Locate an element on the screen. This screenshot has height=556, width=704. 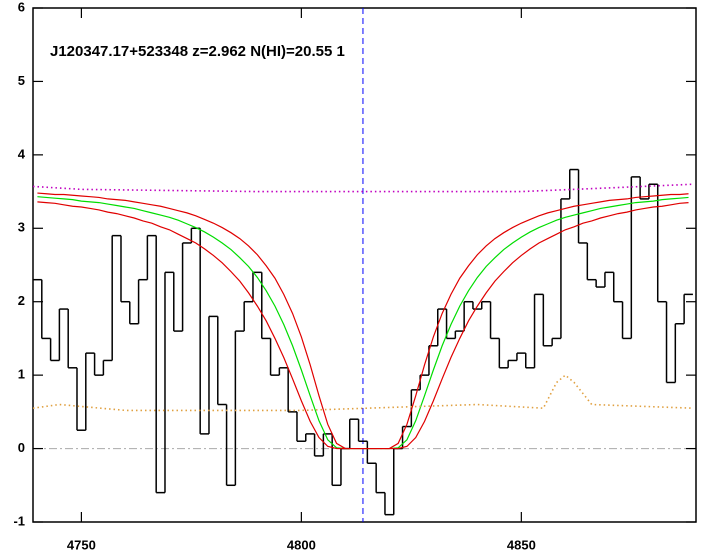
x-tick-label: 4750 is located at coordinates (81, 544).